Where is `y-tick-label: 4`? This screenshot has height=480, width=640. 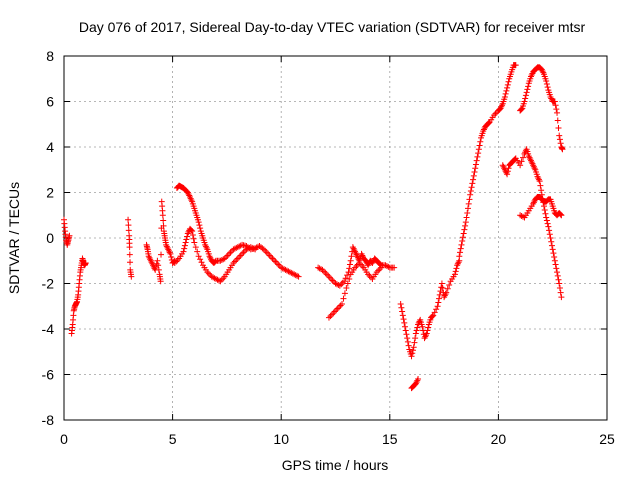 y-tick-label: 4 is located at coordinates (50, 147).